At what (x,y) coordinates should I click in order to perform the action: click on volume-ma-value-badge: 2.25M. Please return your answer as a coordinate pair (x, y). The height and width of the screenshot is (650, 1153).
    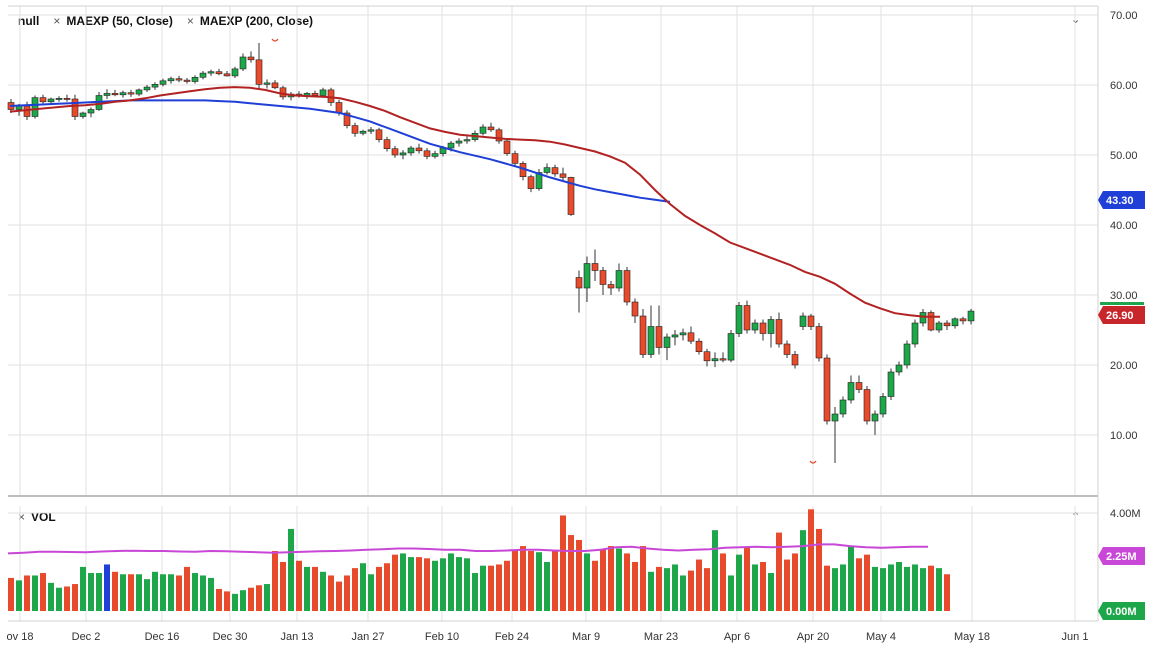
    Looking at the image, I should click on (1121, 556).